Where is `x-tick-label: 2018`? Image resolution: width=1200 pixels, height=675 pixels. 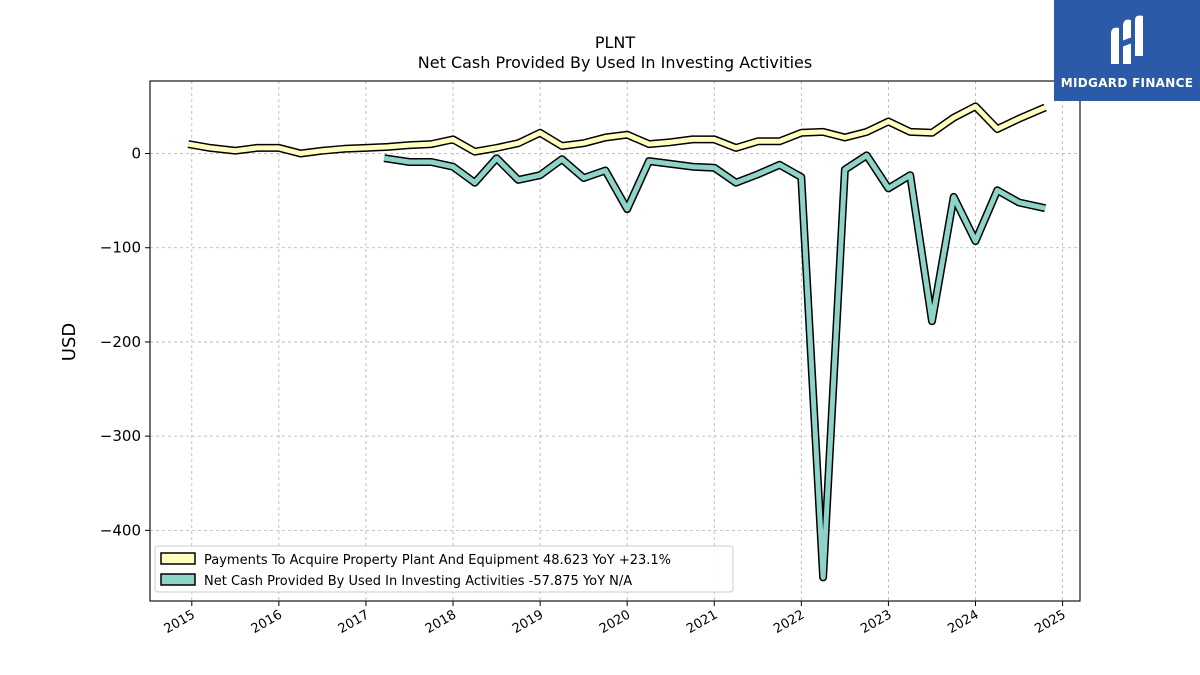 x-tick-label: 2018 is located at coordinates (441, 622).